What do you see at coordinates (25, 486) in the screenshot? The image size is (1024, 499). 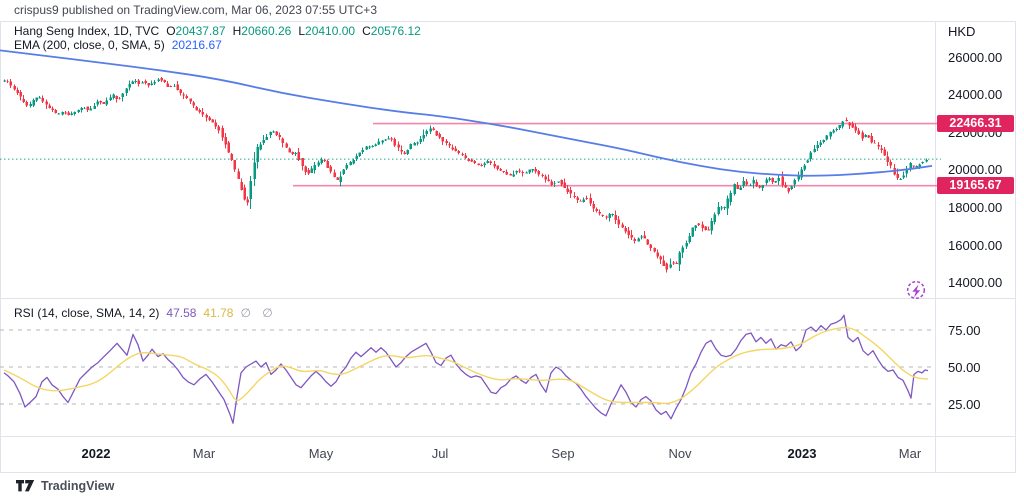 I see `tradingview-logo-icon` at bounding box center [25, 486].